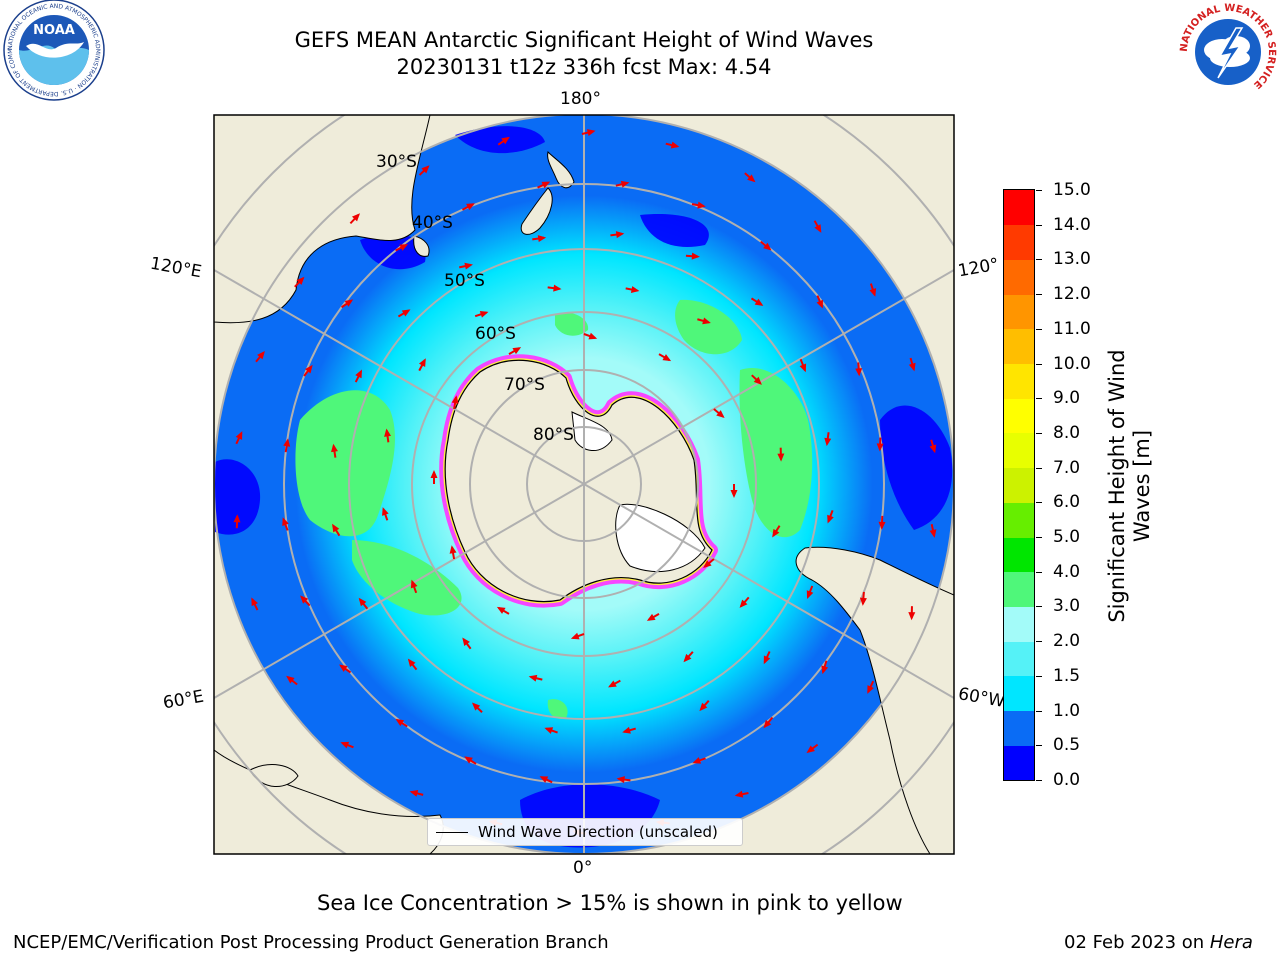 The image size is (1280, 960). Describe the element at coordinates (1067, 502) in the screenshot. I see `colorbar-tick-label: 6.0` at that location.